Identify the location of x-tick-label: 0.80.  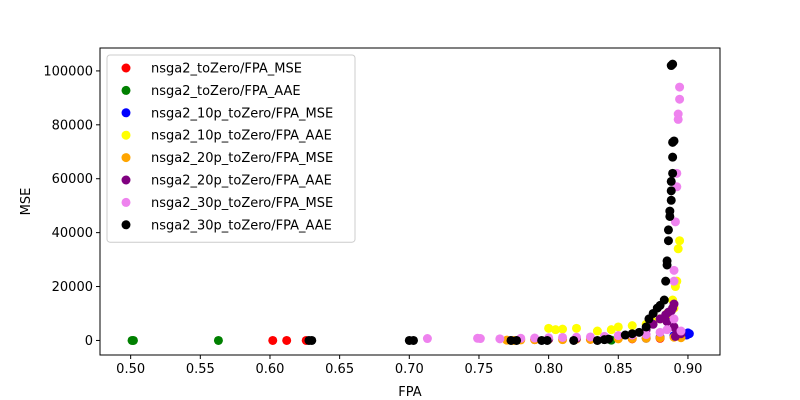
(548, 369).